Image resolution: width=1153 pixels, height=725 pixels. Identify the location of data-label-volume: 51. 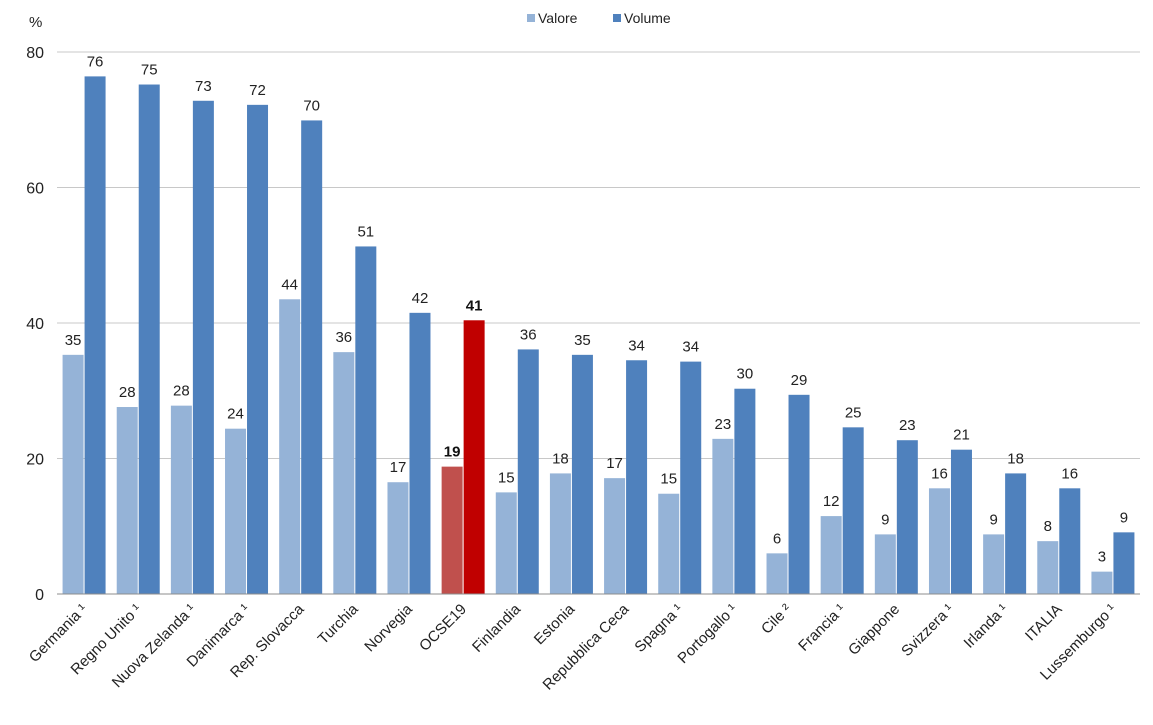
(365, 231).